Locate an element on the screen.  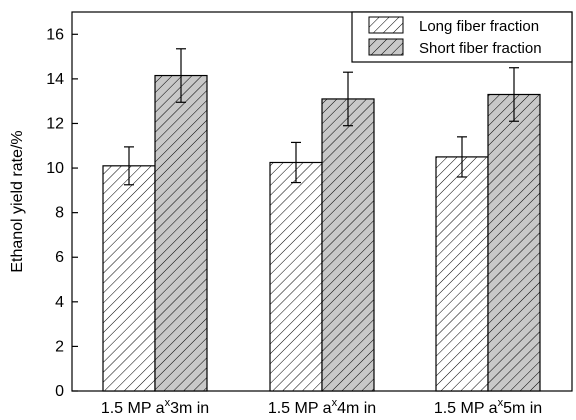
legend-label: Short fiber fraction is located at coordinates (480, 48).